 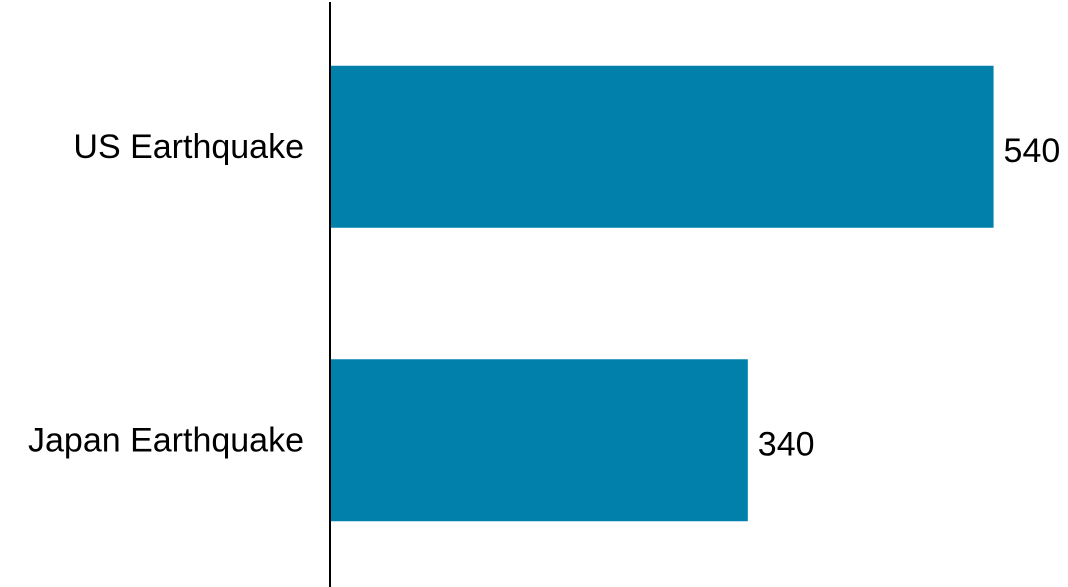 What do you see at coordinates (539, 440) in the screenshot?
I see `bar-japan-earthquake` at bounding box center [539, 440].